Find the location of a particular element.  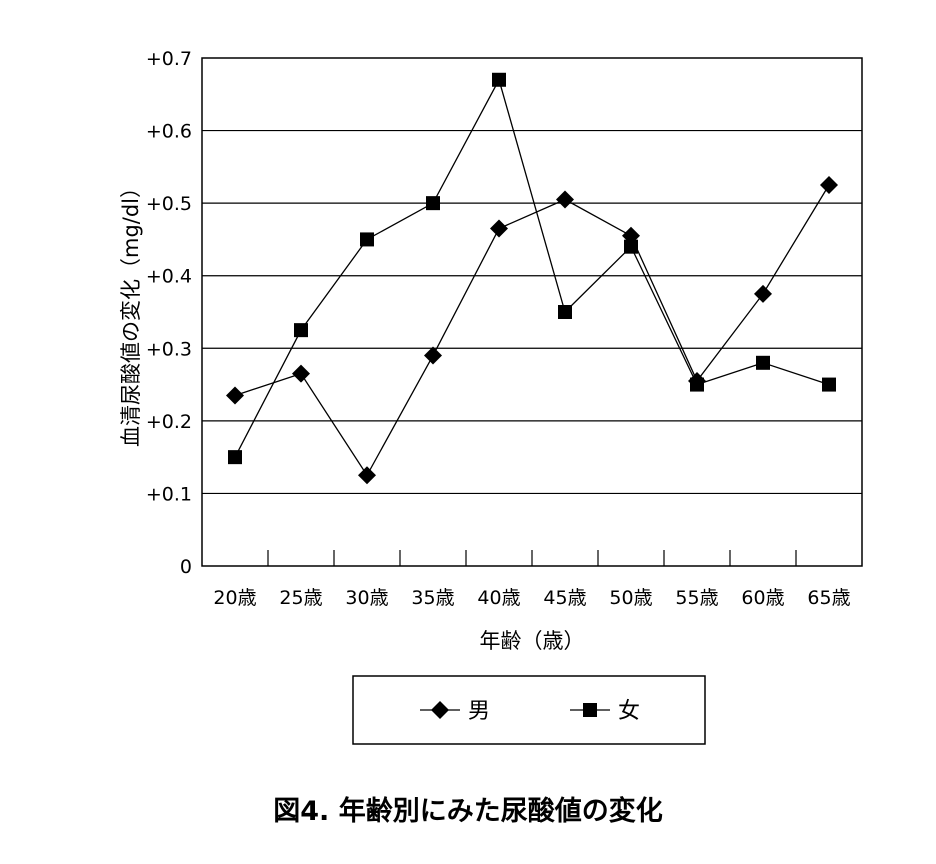

x-tick-label-2: 30歳 is located at coordinates (366, 598).